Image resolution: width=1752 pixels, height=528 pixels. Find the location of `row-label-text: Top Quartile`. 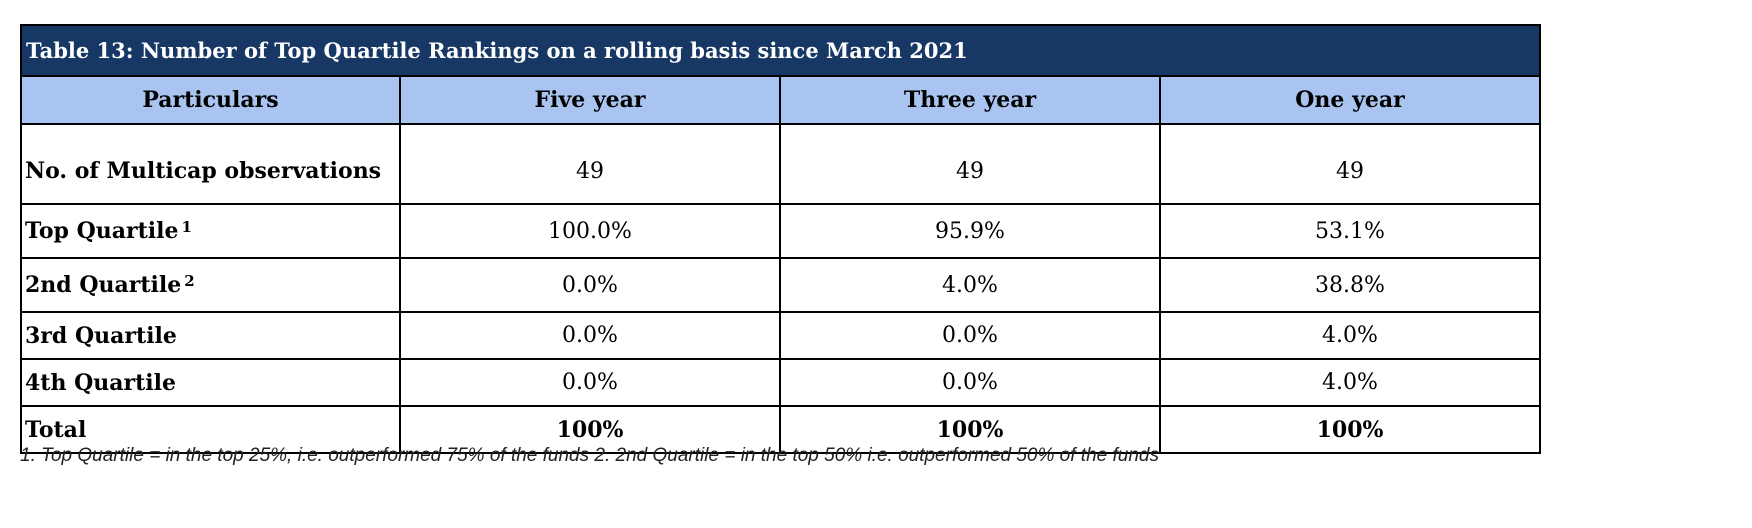

row-label-text: Top Quartile is located at coordinates (102, 231).